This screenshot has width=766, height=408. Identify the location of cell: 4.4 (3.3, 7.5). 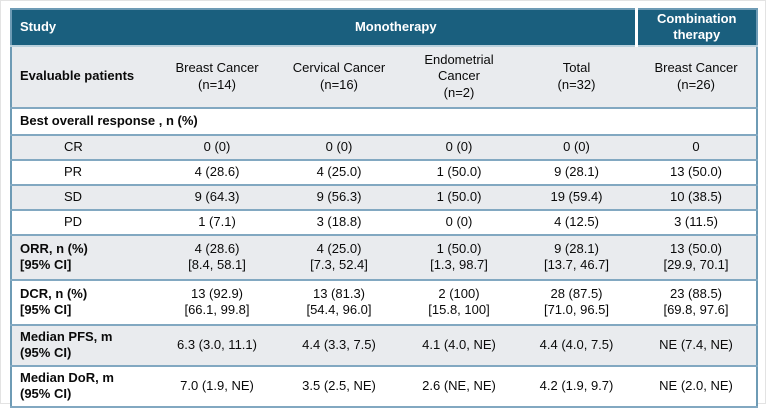
(339, 345).